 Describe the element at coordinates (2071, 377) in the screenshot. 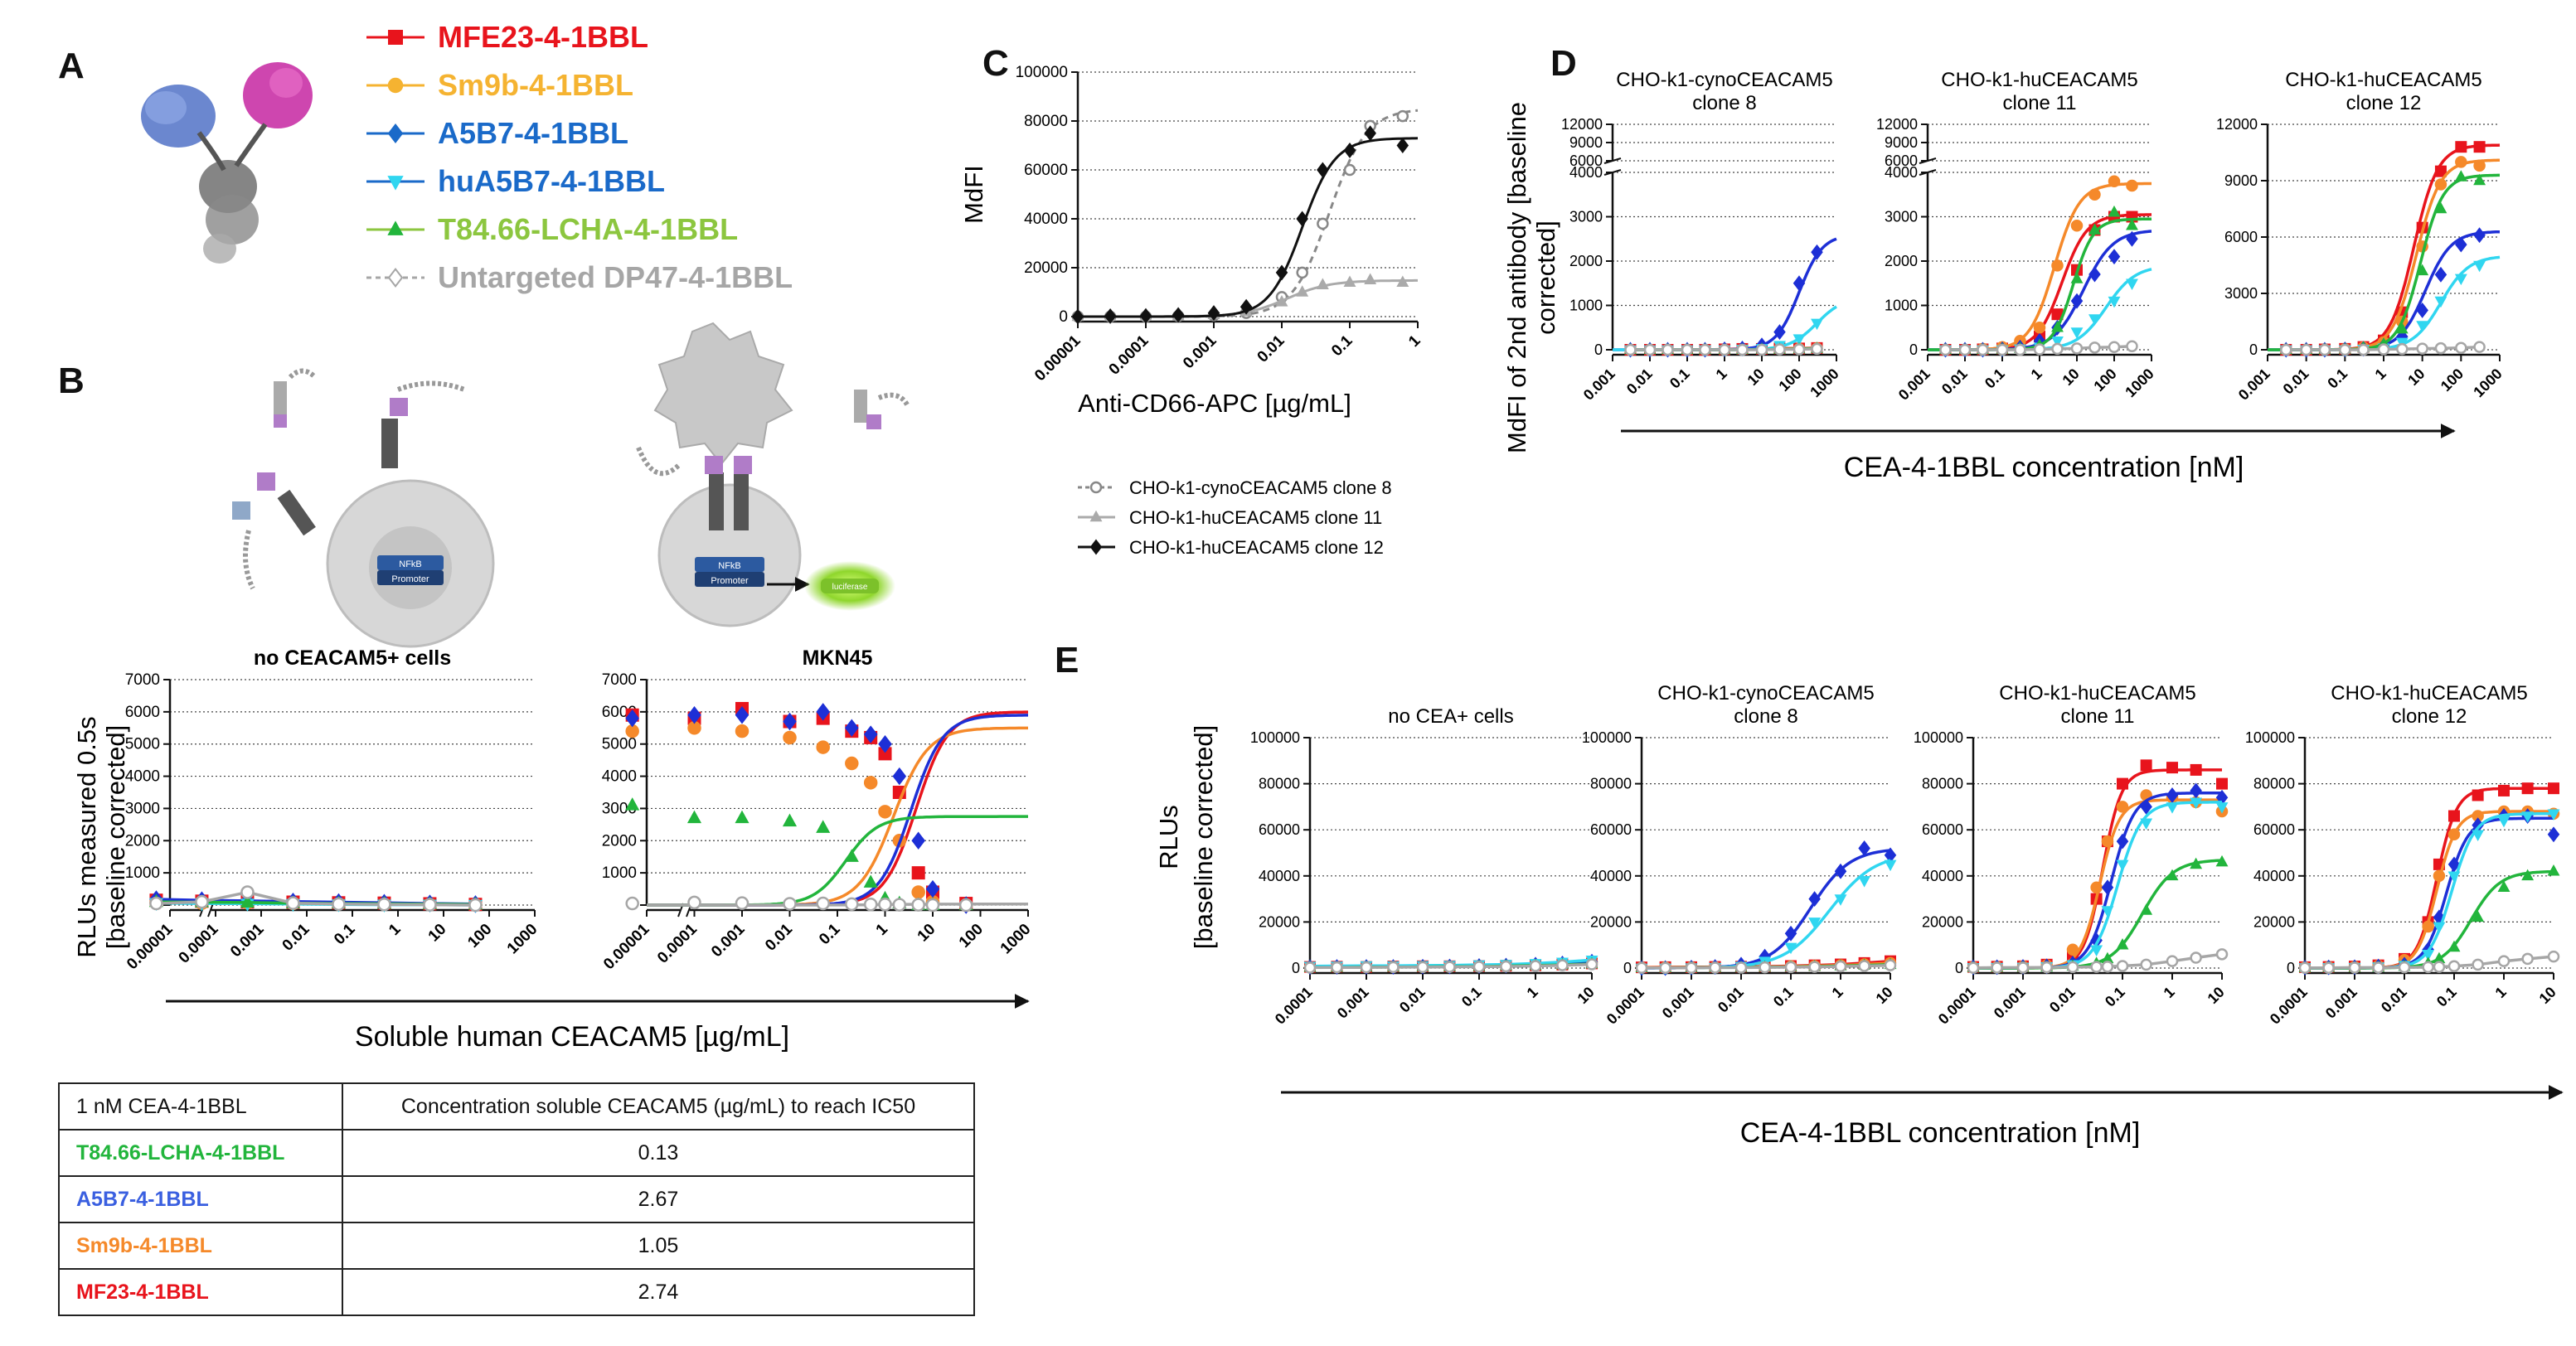

I see `x-tick-label: 10` at that location.